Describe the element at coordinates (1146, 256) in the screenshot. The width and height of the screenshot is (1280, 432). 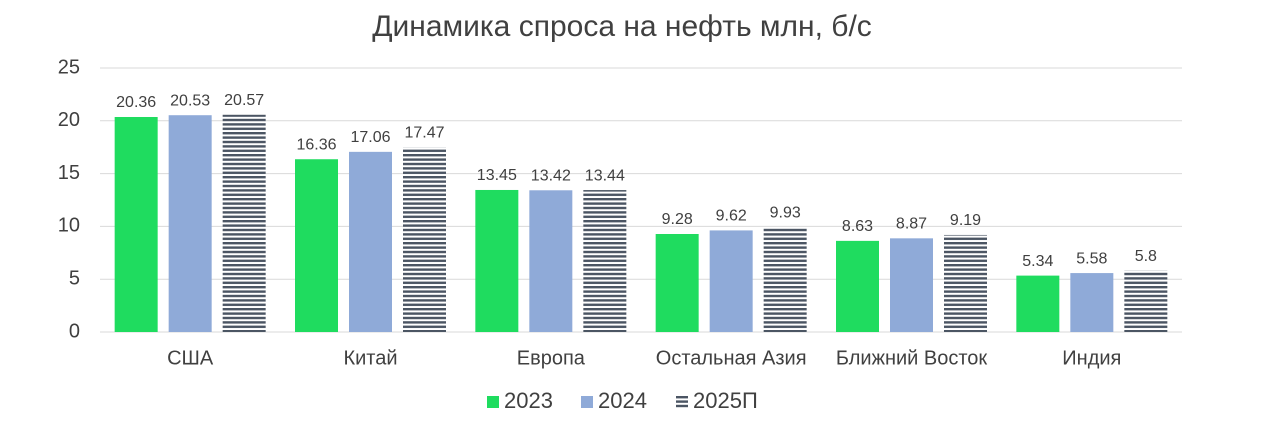
I see `value-label: 5.8` at that location.